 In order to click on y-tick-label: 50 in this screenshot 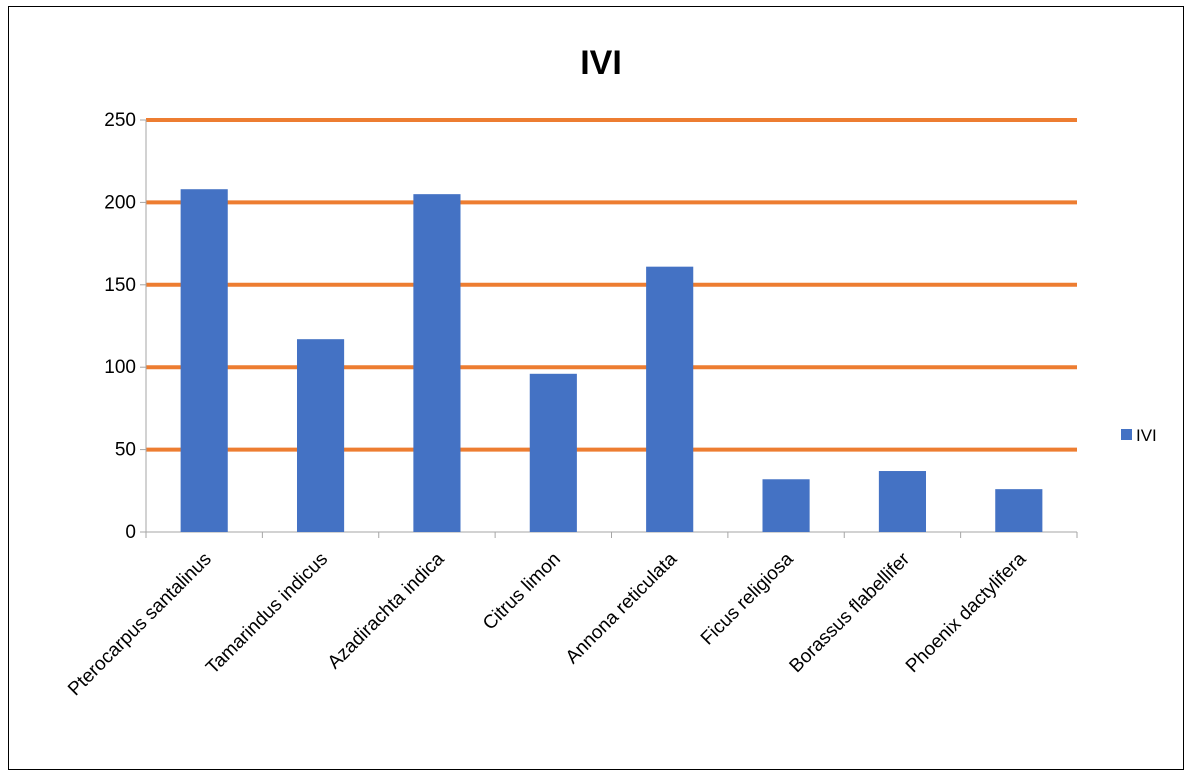, I will do `click(125, 450)`.